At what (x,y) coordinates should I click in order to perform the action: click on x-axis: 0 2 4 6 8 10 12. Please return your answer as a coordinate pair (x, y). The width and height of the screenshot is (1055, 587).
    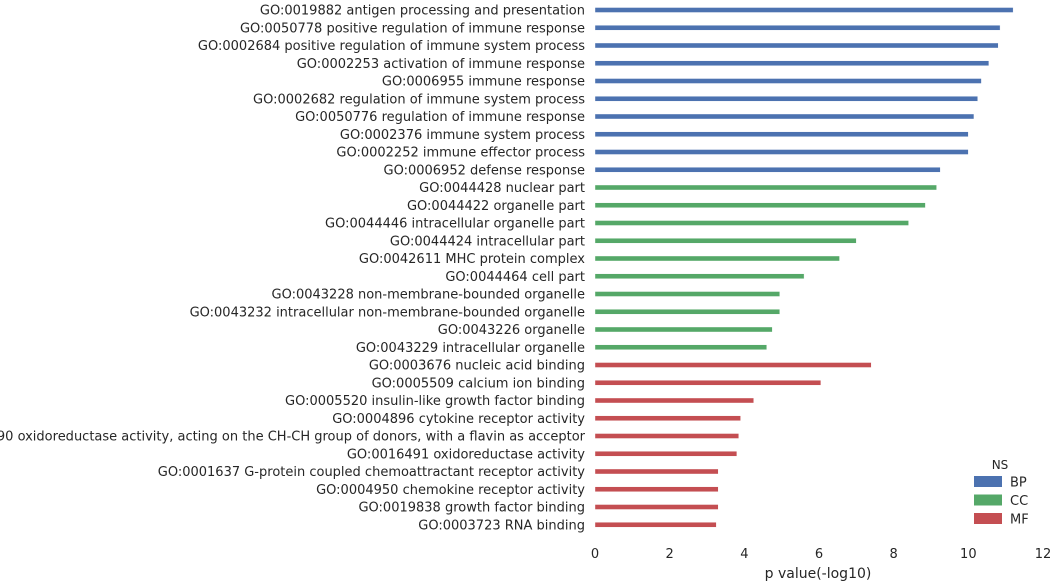
    Looking at the image, I should click on (821, 554).